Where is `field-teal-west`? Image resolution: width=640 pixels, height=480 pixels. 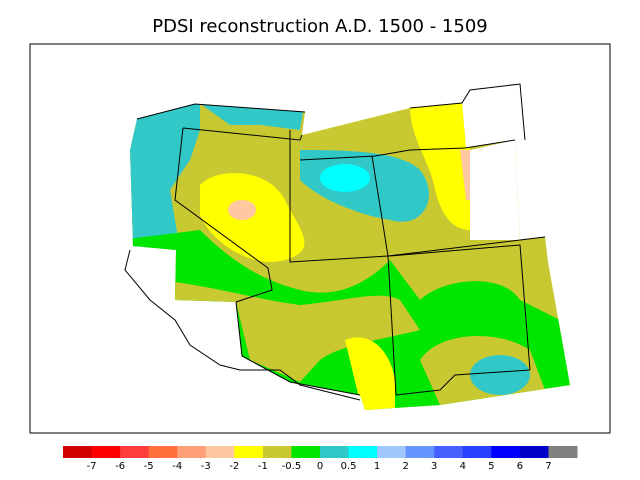
field-teal-west is located at coordinates (165, 176).